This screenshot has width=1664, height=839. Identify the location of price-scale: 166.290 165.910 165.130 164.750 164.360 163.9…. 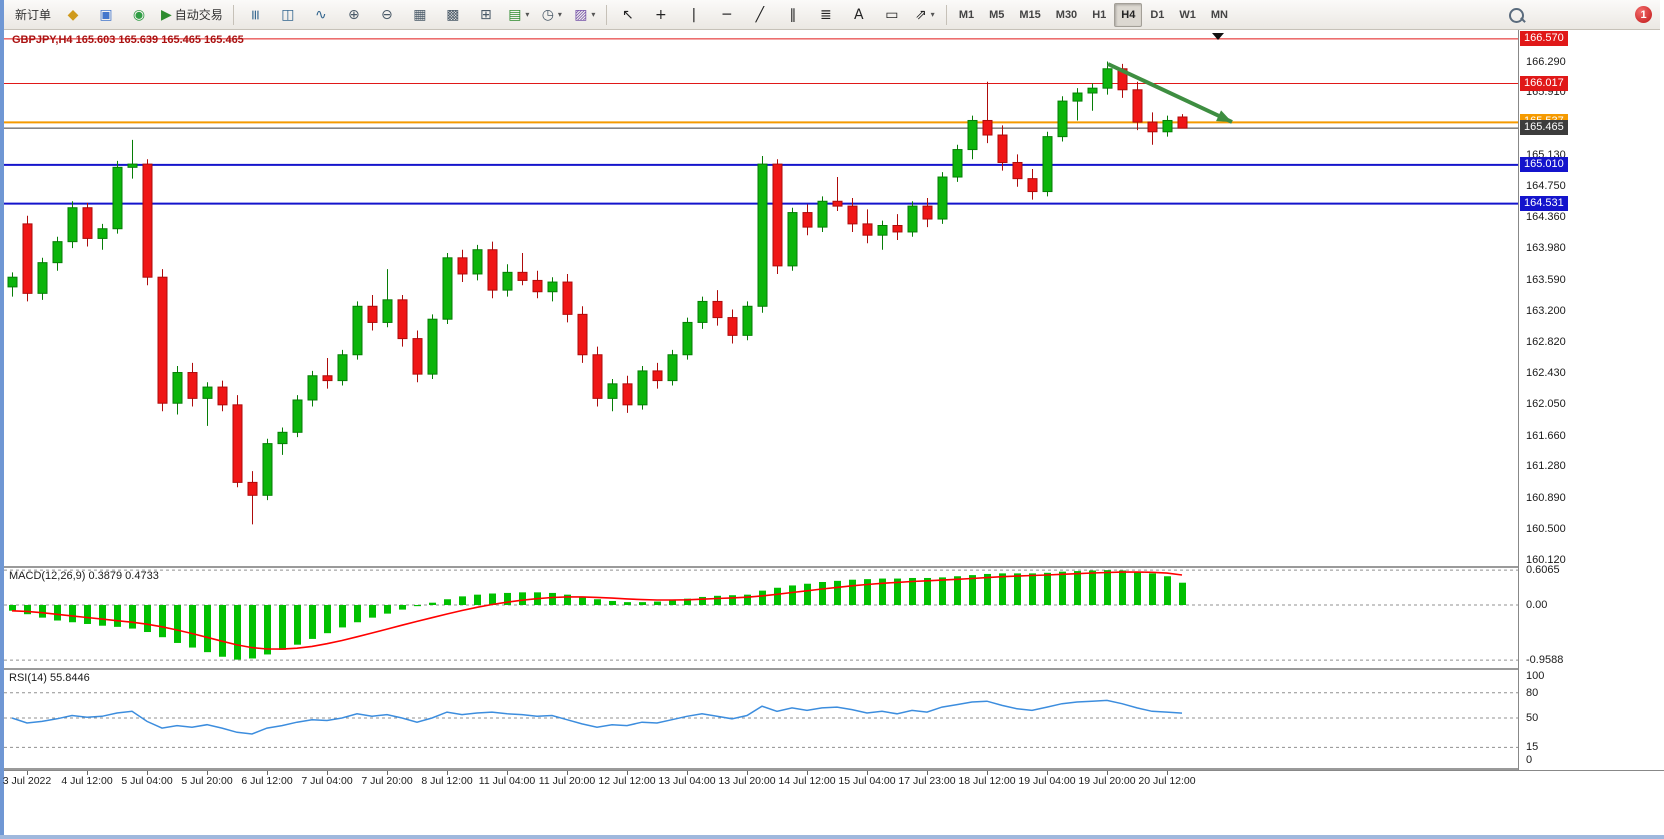
(1591, 400).